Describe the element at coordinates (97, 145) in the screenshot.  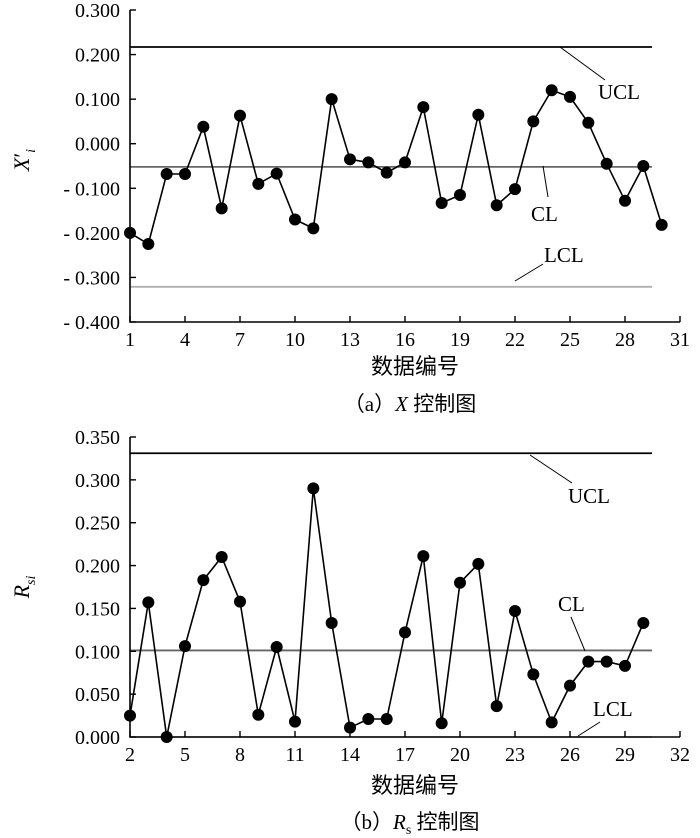
I see `panel-a-y-tick-label: 0.000` at that location.